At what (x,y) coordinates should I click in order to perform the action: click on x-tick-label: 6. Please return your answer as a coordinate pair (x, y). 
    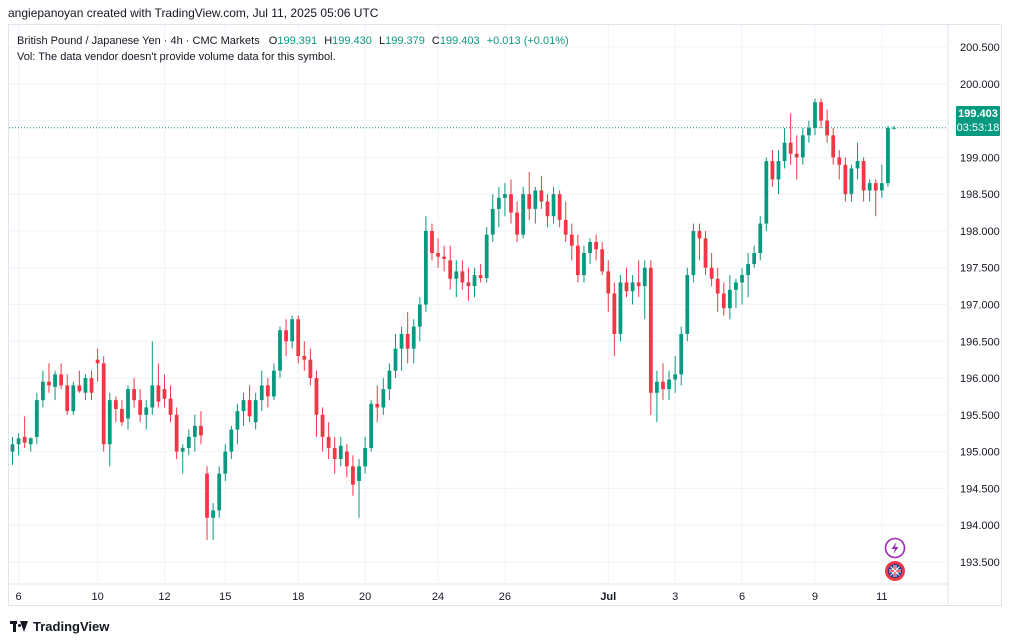
    Looking at the image, I should click on (742, 597).